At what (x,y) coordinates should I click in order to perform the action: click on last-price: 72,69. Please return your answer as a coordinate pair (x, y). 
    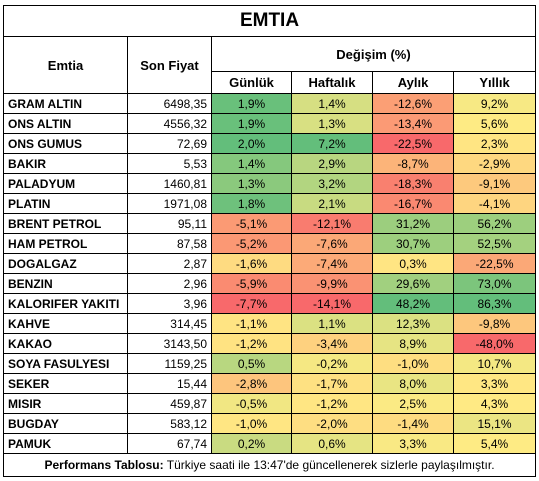
    Looking at the image, I should click on (169, 143).